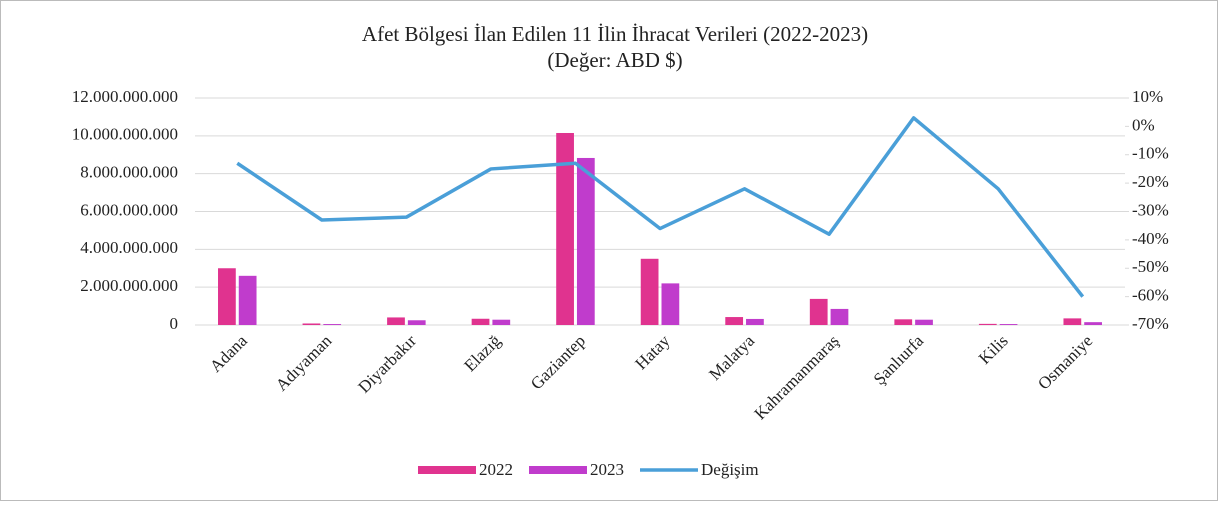  Describe the element at coordinates (1150, 181) in the screenshot. I see `y2-tick-label: -20%` at that location.